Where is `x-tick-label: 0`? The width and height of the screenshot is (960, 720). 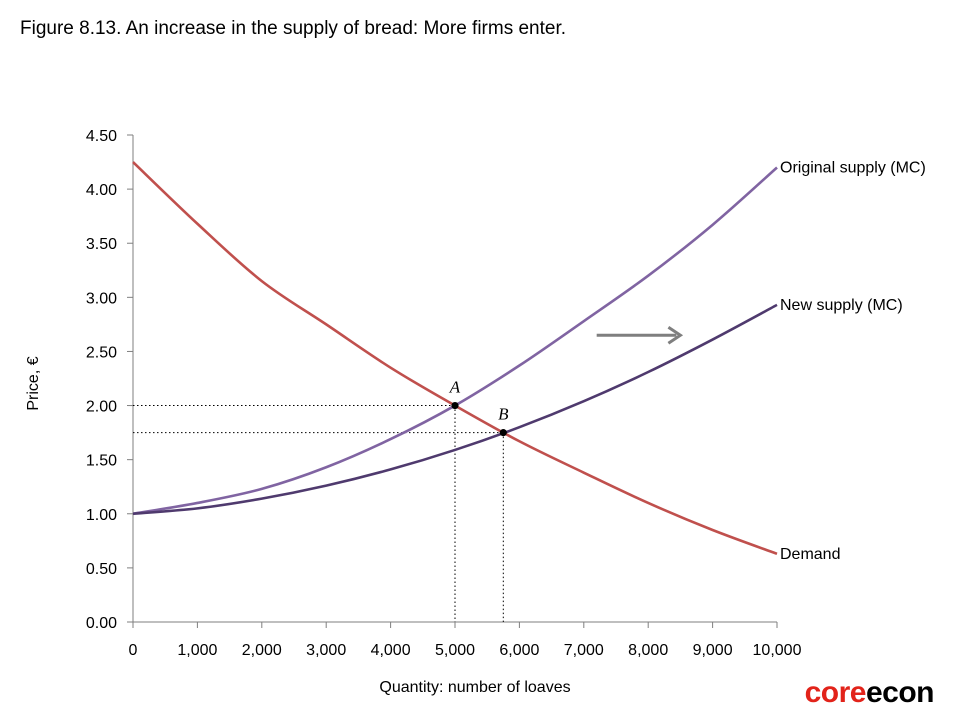
x-tick-label: 0 is located at coordinates (133, 650).